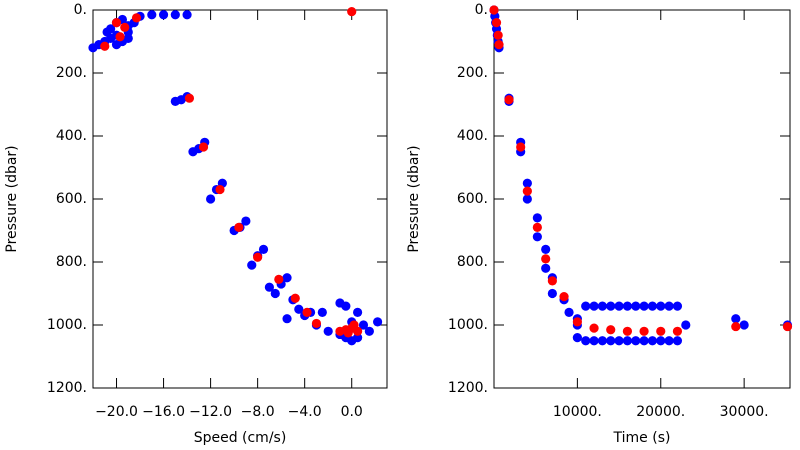 This screenshot has width=800, height=450. Describe the element at coordinates (468, 325) in the screenshot. I see `y-tick-label: 1000.` at that location.